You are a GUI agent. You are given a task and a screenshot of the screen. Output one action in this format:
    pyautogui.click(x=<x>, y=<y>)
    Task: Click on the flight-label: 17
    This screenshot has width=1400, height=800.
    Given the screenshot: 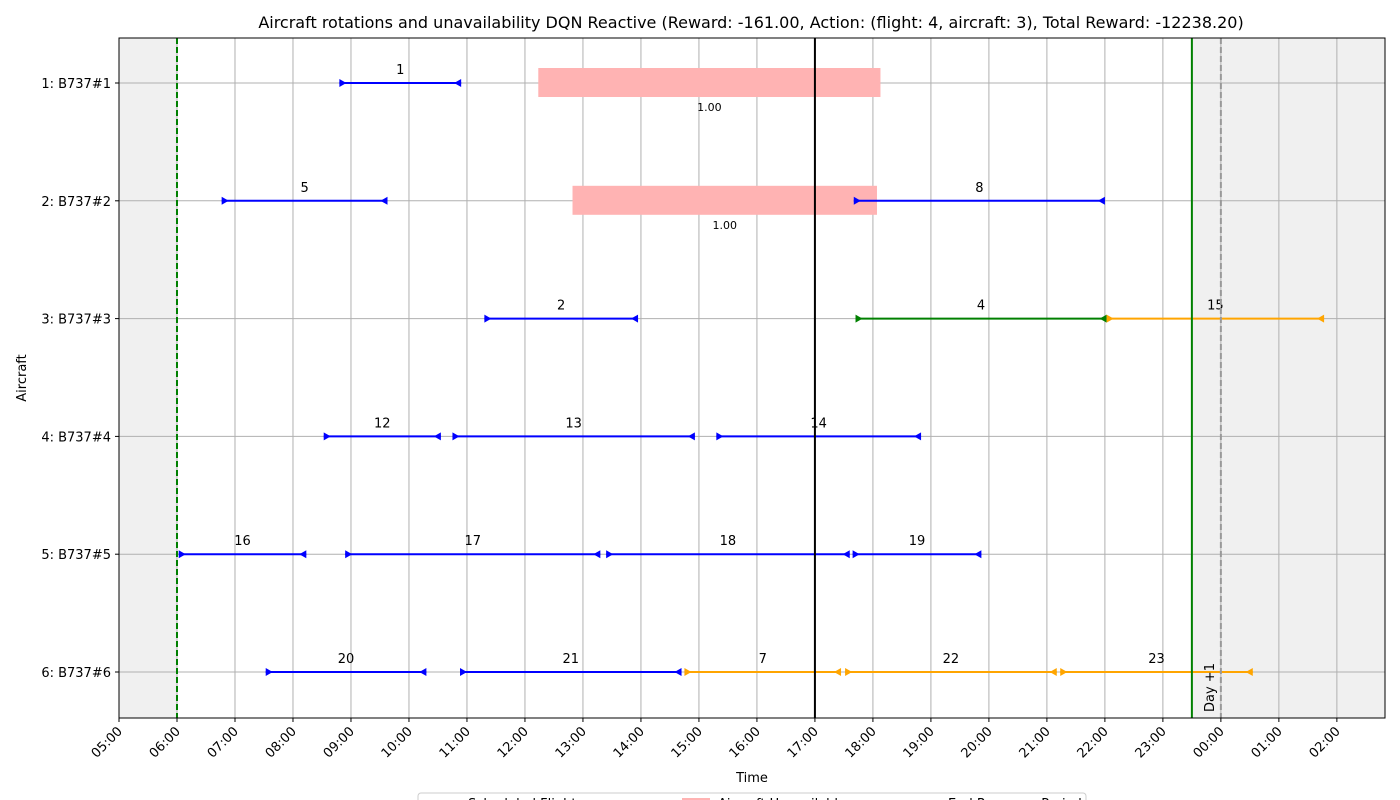 What is the action you would take?
    pyautogui.click(x=472, y=541)
    